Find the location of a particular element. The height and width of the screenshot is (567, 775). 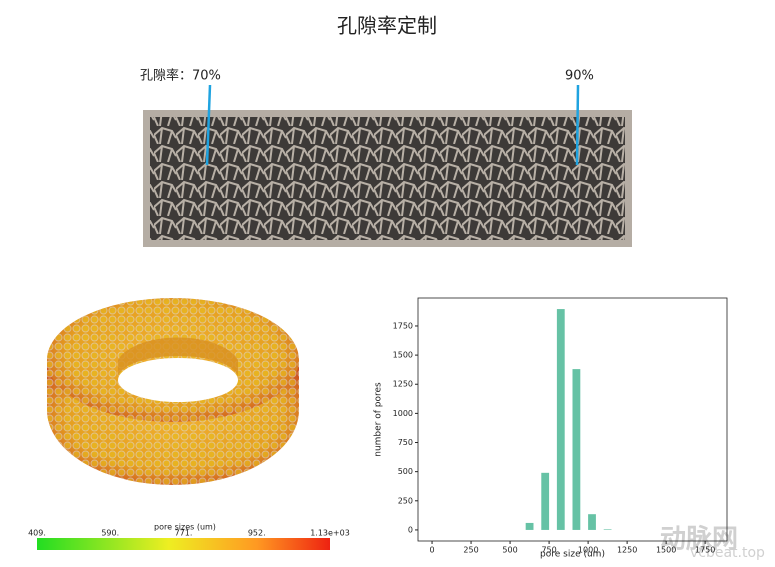

x-tick-label: 1750 is located at coordinates (705, 550).